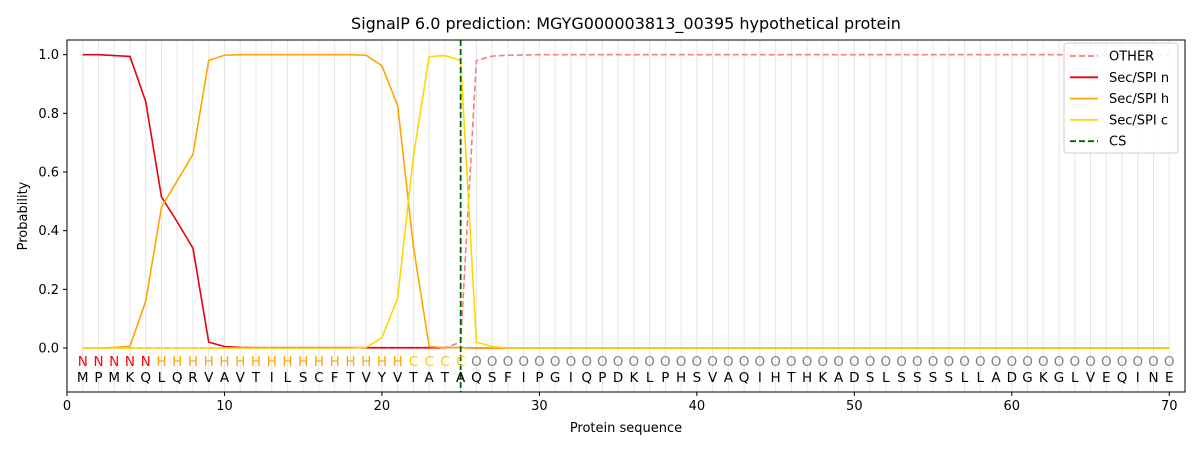 Image resolution: width=1200 pixels, height=450 pixels. I want to click on residue-label: Y, so click(382, 378).